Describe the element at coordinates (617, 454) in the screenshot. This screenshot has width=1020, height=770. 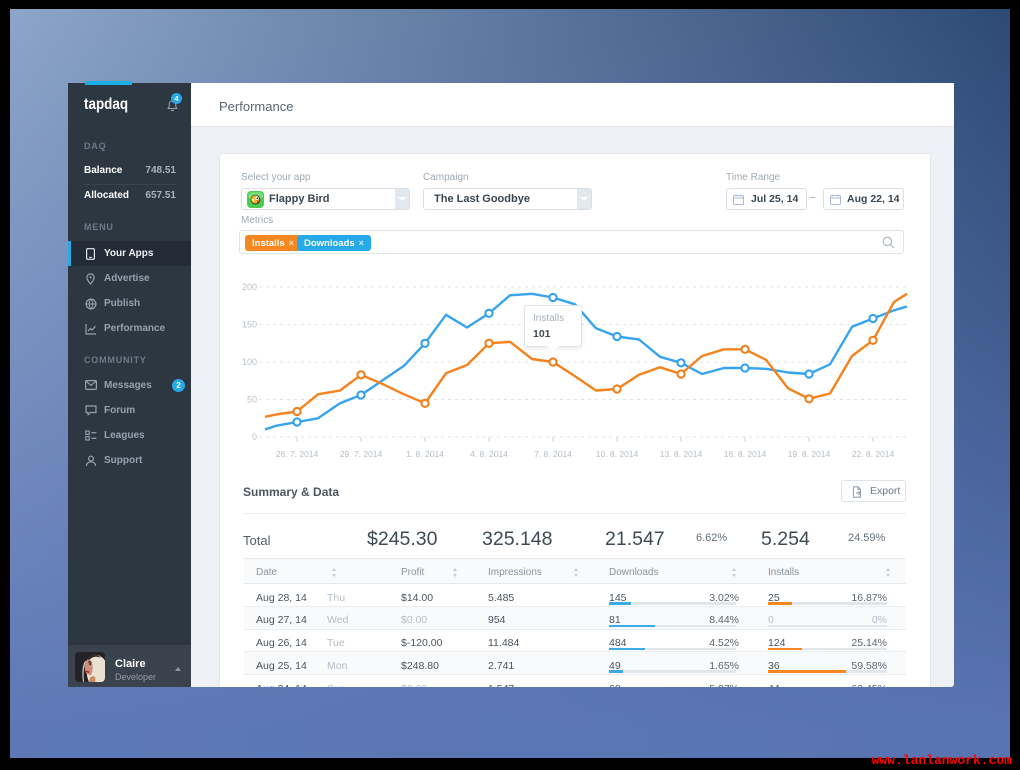
I see `svg-text: 10. 8. 2014` at that location.